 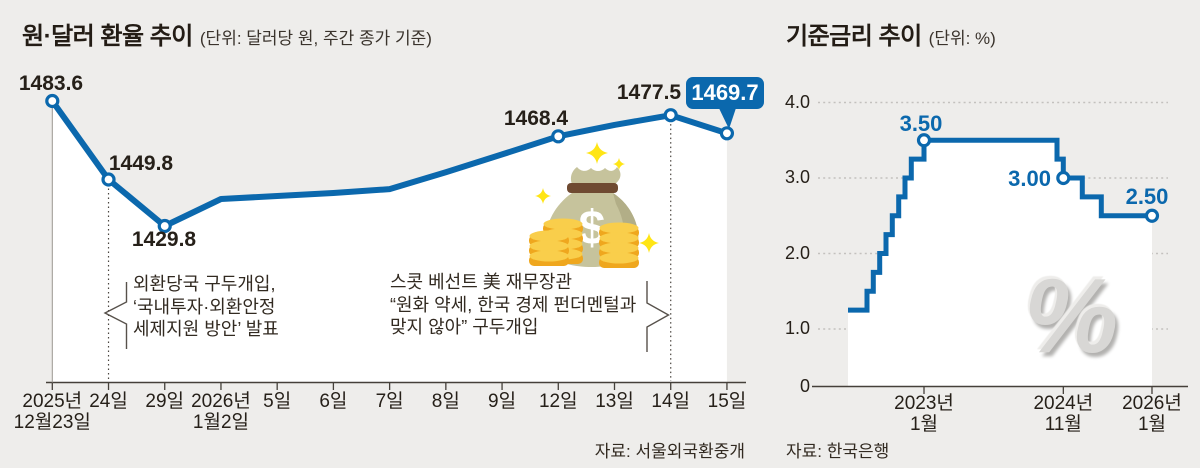 I want to click on x-tick-label-line: 8일, so click(x=445, y=401).